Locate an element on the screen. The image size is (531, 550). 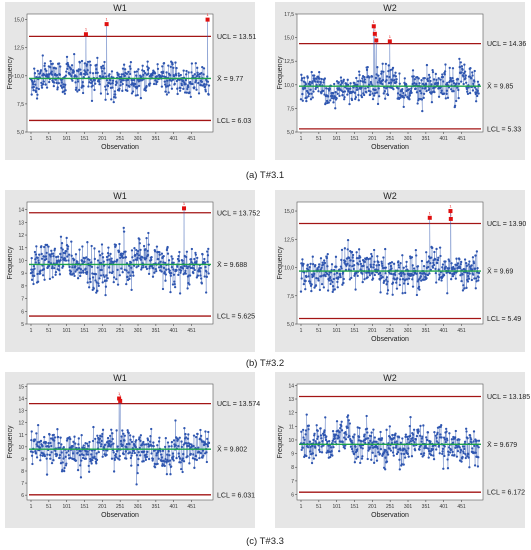
x-tick-label: 351 is located at coordinates (156, 331).